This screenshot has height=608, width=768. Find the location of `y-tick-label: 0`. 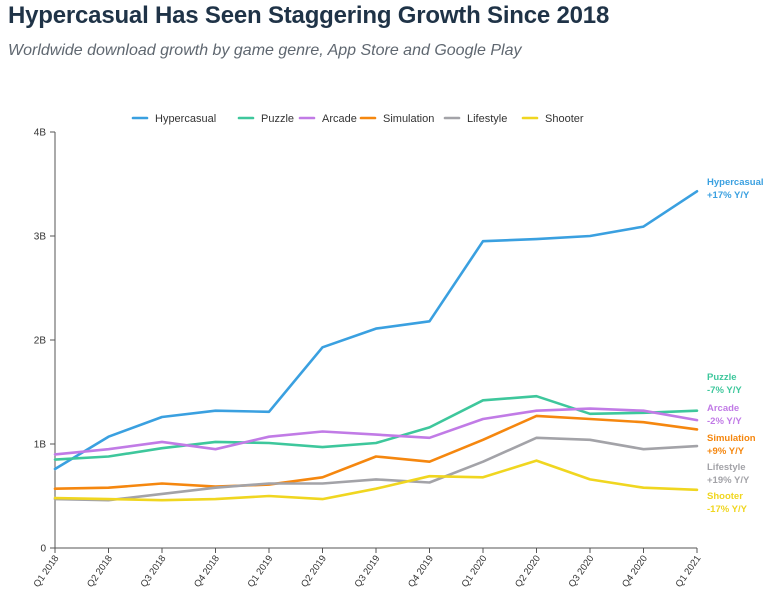

y-tick-label: 0 is located at coordinates (43, 549).